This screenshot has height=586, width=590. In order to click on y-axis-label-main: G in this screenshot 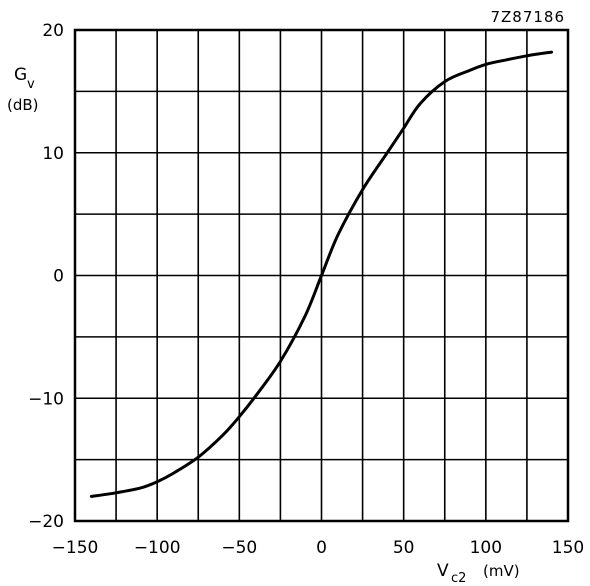, I will do `click(20, 75)`.